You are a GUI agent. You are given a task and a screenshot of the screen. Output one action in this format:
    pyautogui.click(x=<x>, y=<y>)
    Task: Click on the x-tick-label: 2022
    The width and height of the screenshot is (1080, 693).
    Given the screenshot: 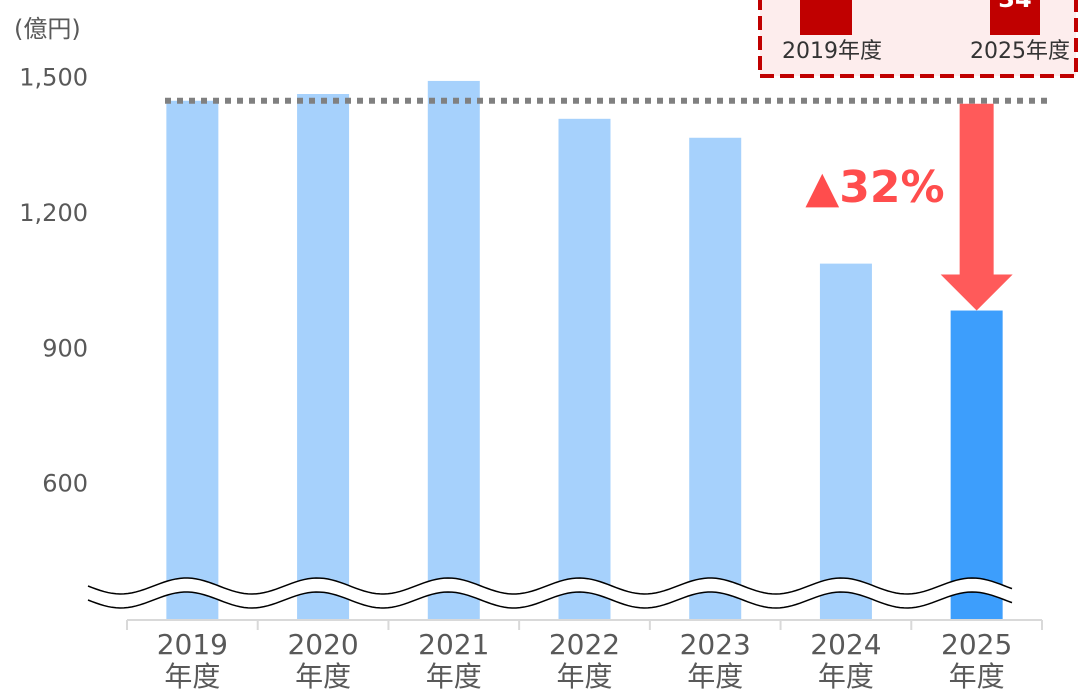 What is the action you would take?
    pyautogui.click(x=584, y=644)
    